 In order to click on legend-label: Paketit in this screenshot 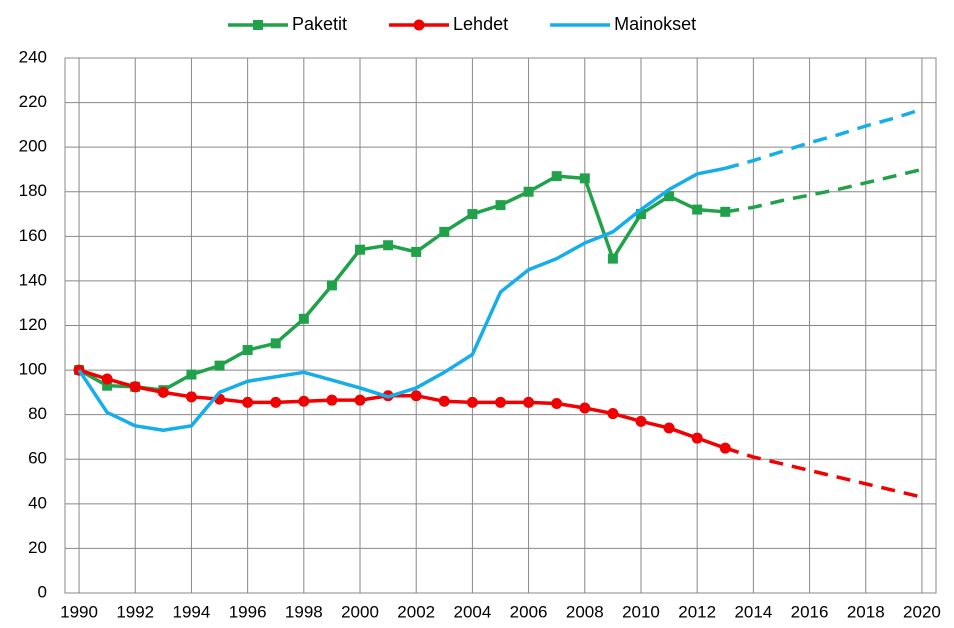, I will do `click(319, 24)`.